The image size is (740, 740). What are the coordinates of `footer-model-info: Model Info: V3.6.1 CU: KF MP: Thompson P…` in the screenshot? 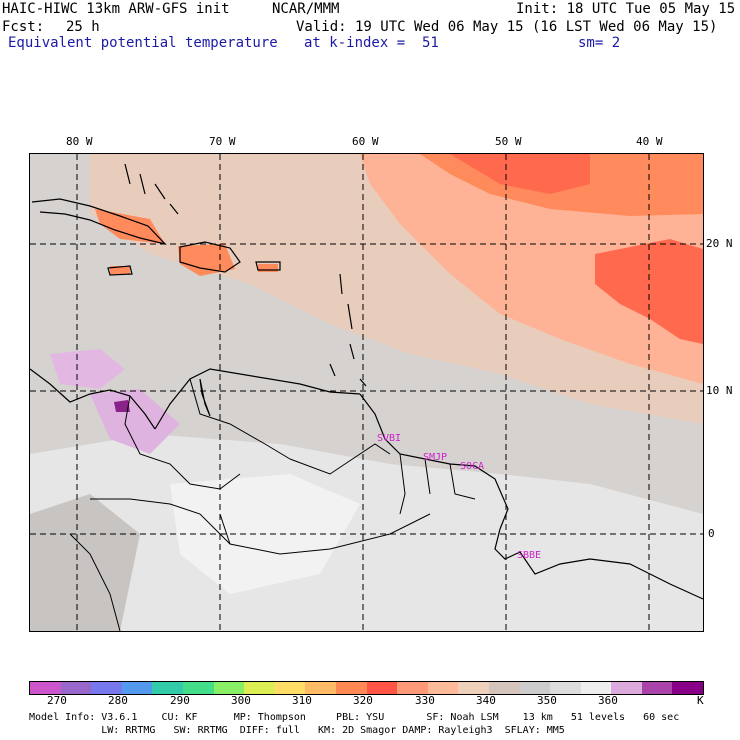 It's located at (354, 717).